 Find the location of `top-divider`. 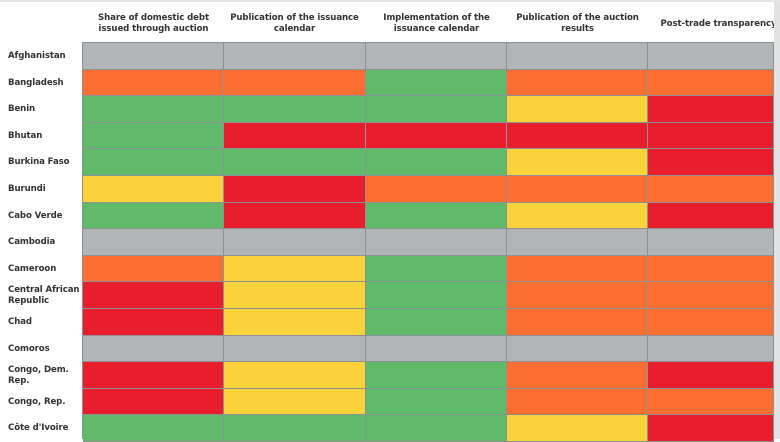

top-divider is located at coordinates (390, 1).